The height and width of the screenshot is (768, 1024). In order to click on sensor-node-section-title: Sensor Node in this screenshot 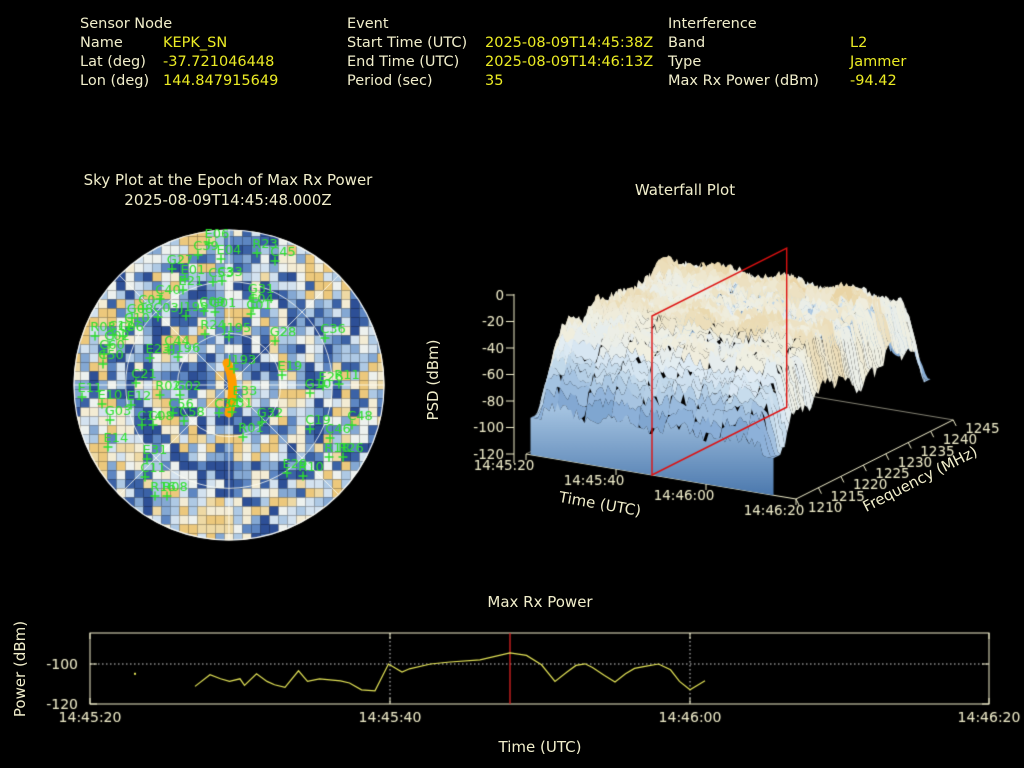, I will do `click(126, 24)`.